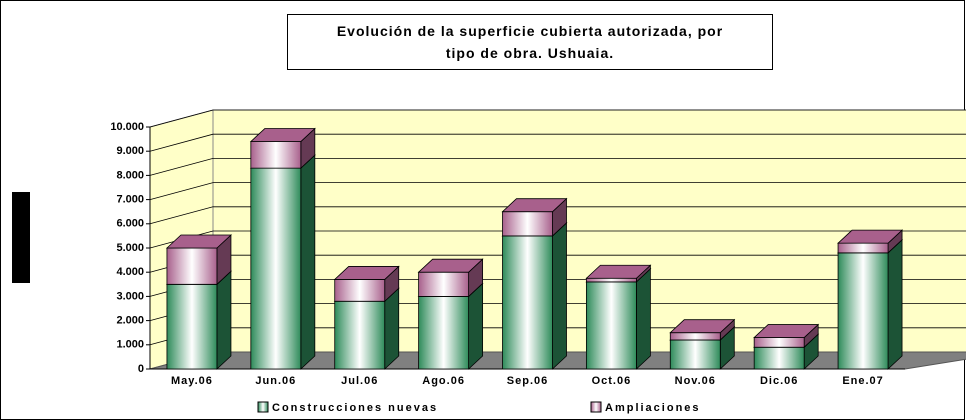 This screenshot has height=420, width=966. What do you see at coordinates (130, 321) in the screenshot?
I see `y-tick-label: 2.000` at bounding box center [130, 321].